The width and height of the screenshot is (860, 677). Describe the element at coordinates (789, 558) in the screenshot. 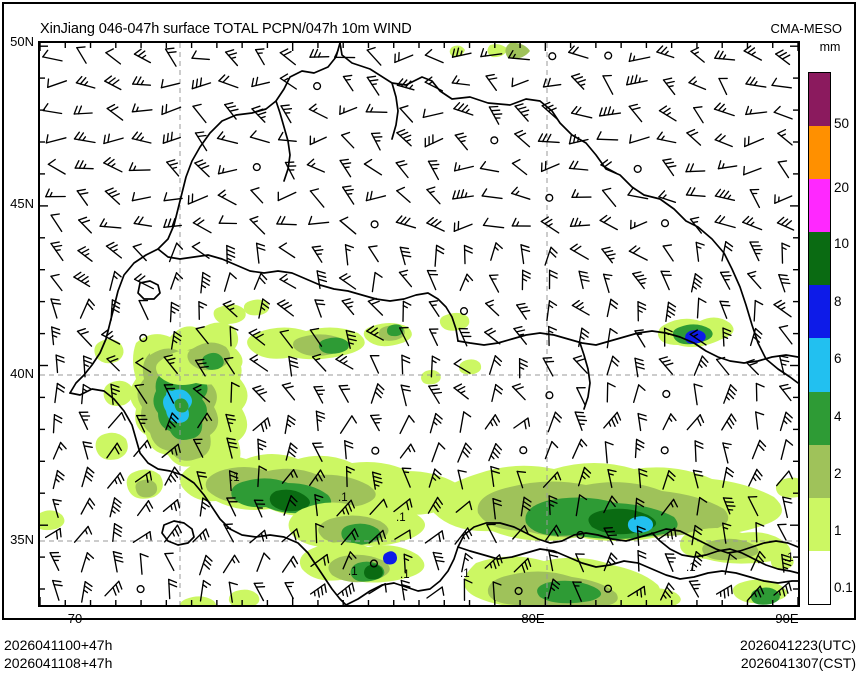

I see `contour-label: .1` at that location.